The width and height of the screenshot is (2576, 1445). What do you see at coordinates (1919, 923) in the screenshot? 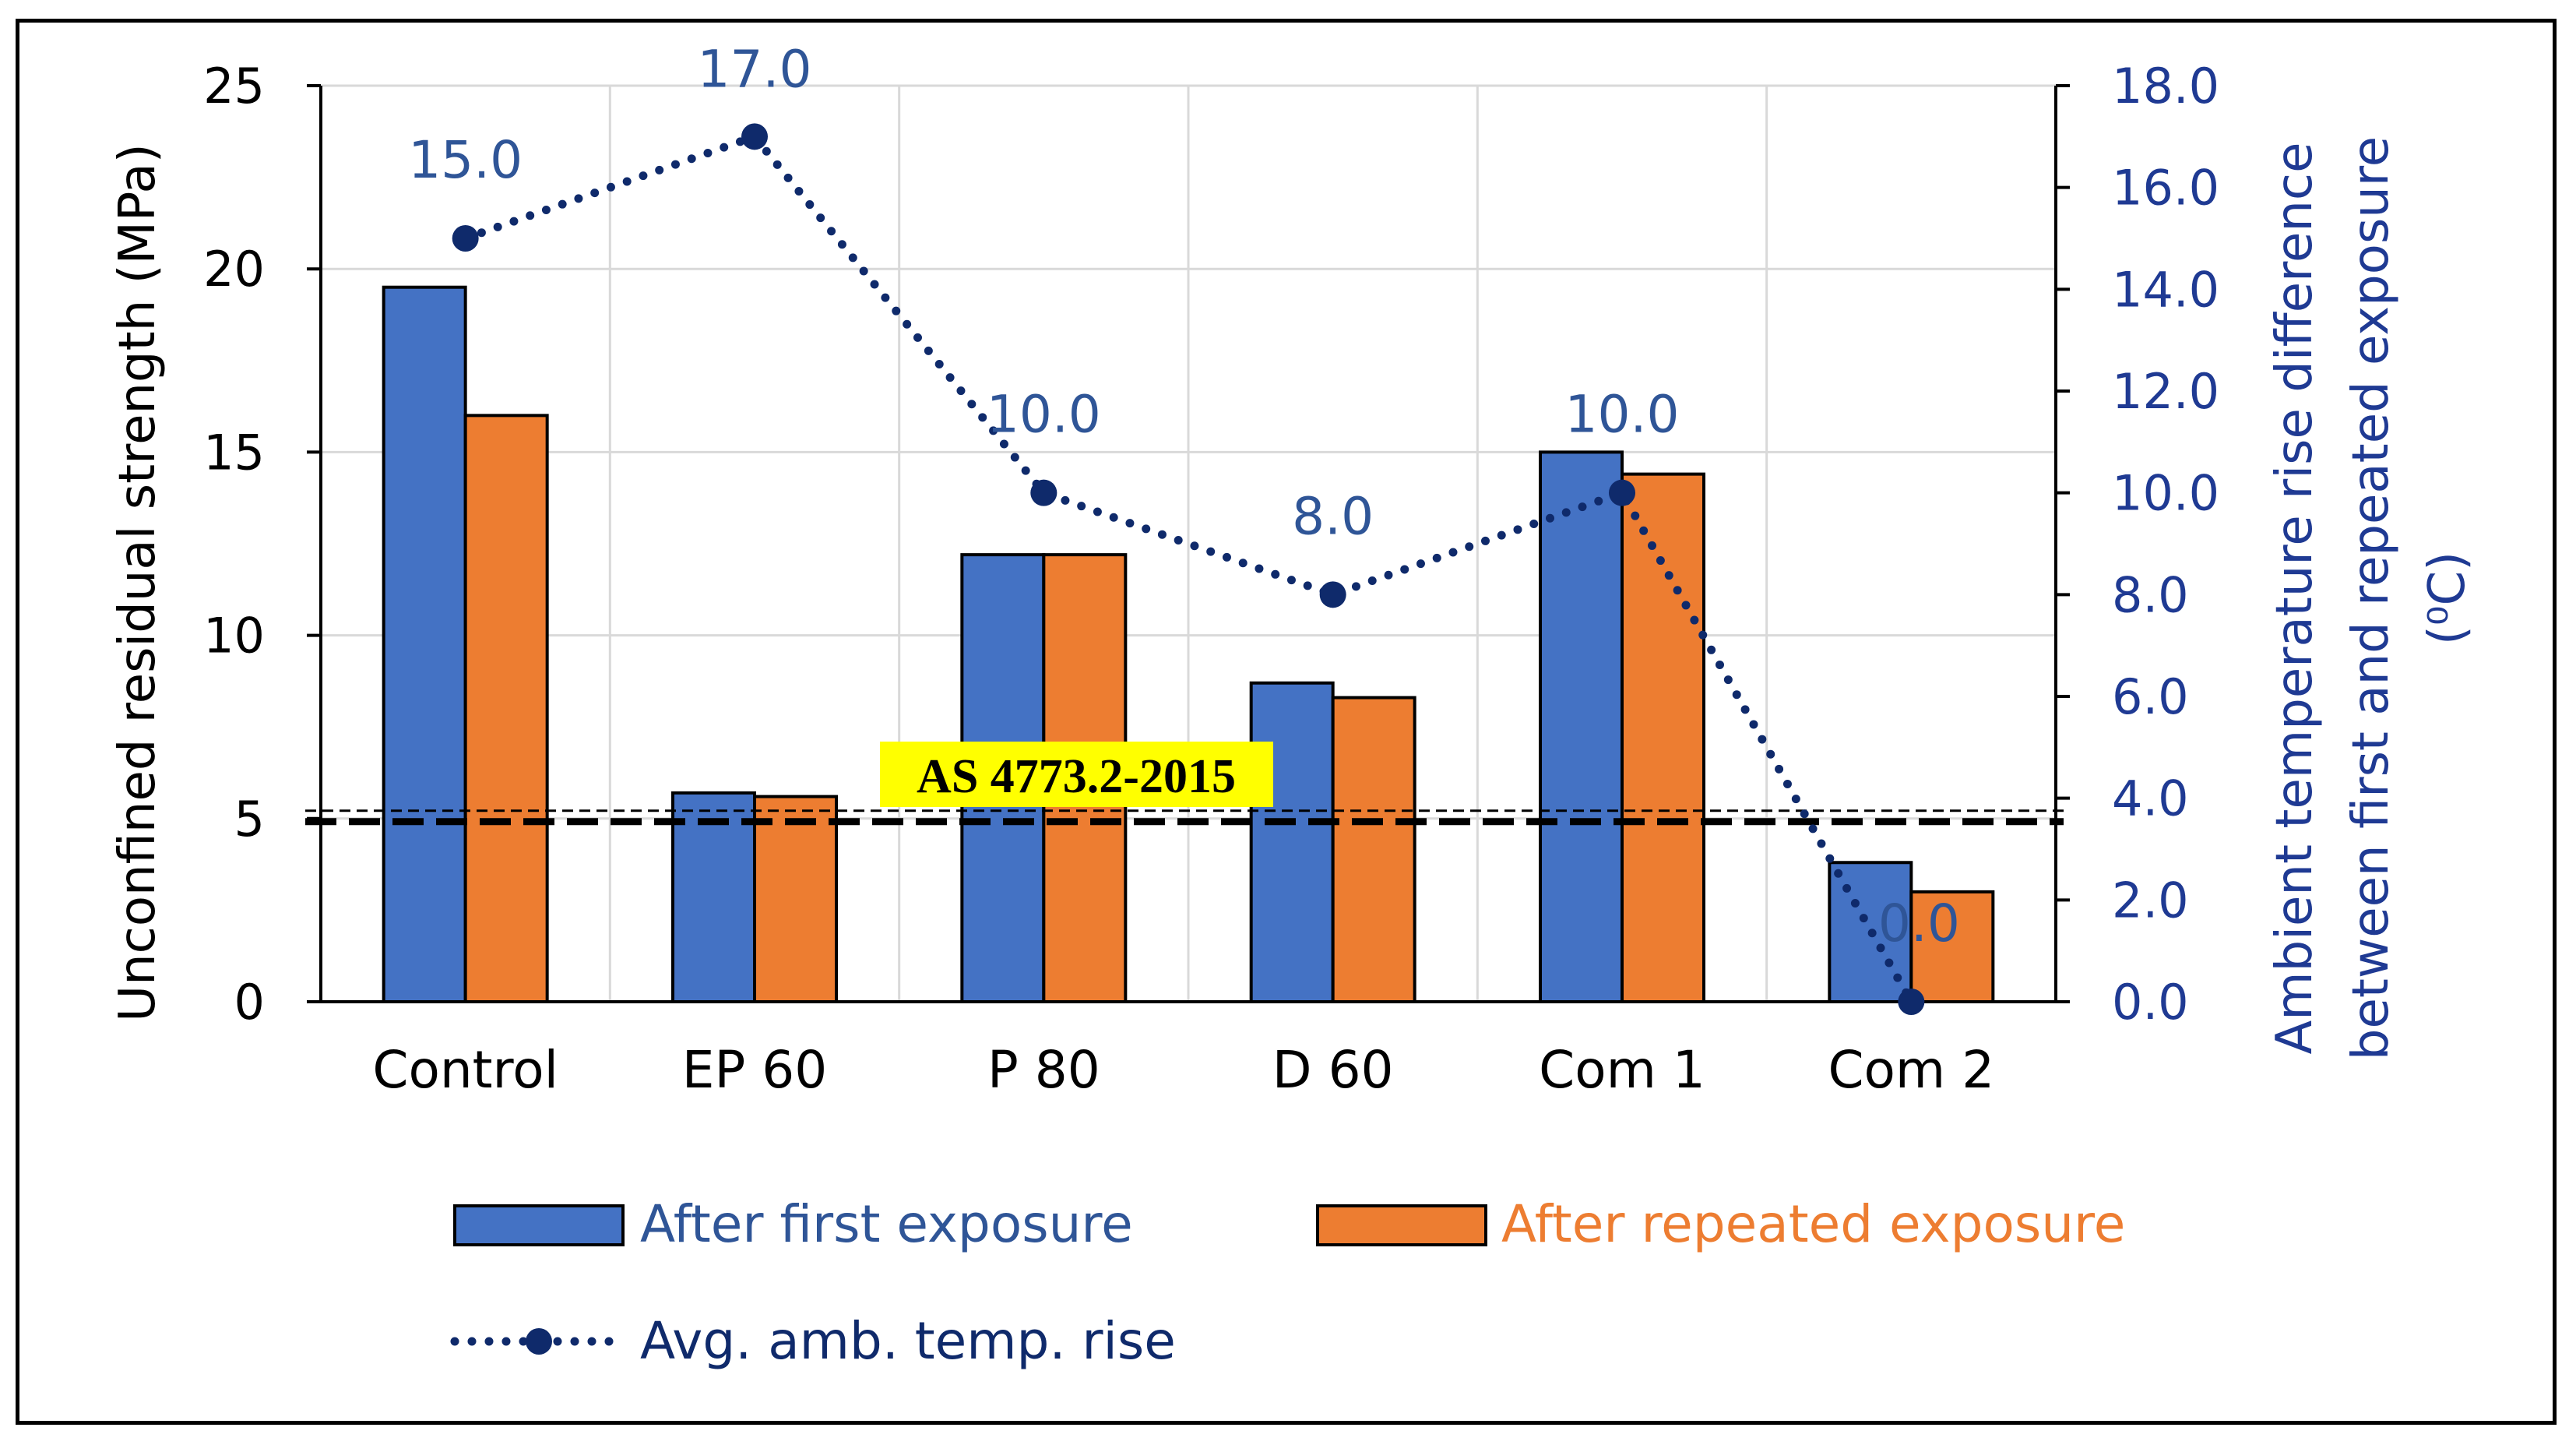
I see `temp-data-label: 0.0` at bounding box center [1919, 923].